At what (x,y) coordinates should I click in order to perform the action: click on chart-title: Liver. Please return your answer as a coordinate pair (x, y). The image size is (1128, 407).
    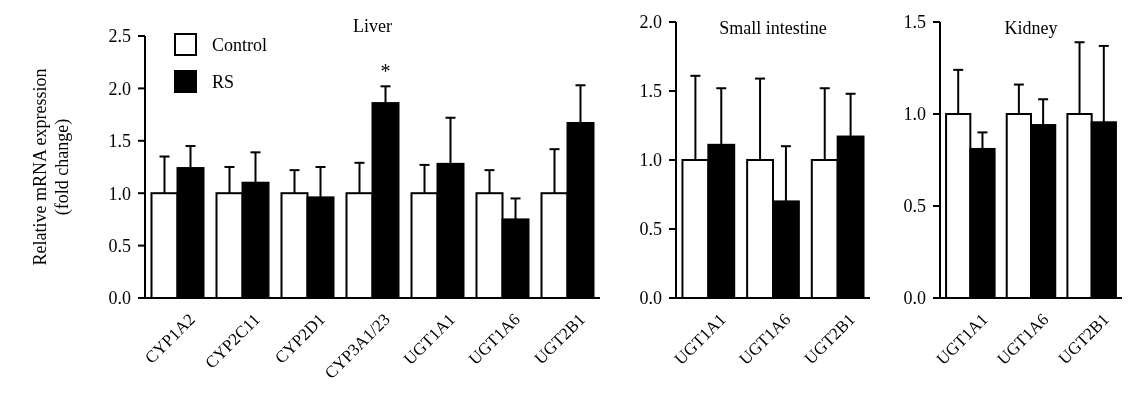
    Looking at the image, I should click on (372, 26).